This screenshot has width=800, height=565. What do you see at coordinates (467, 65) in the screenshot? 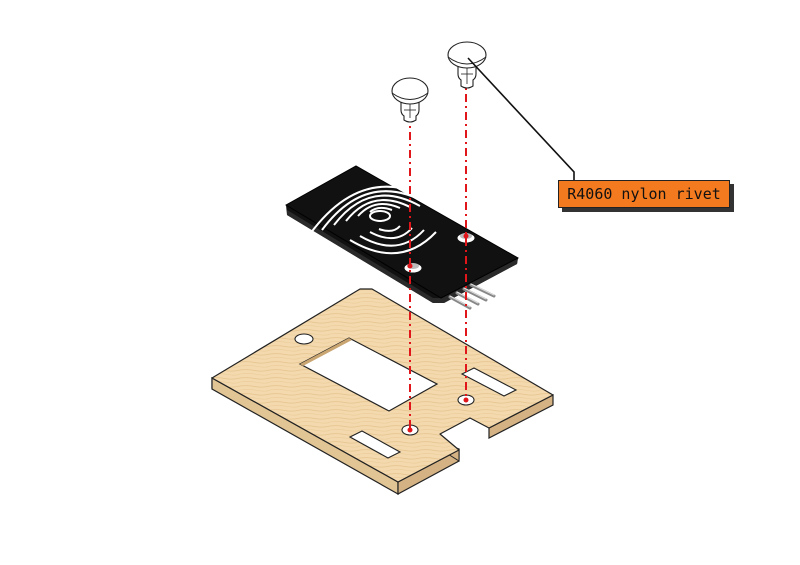
I see `nylon-rivet-right` at bounding box center [467, 65].